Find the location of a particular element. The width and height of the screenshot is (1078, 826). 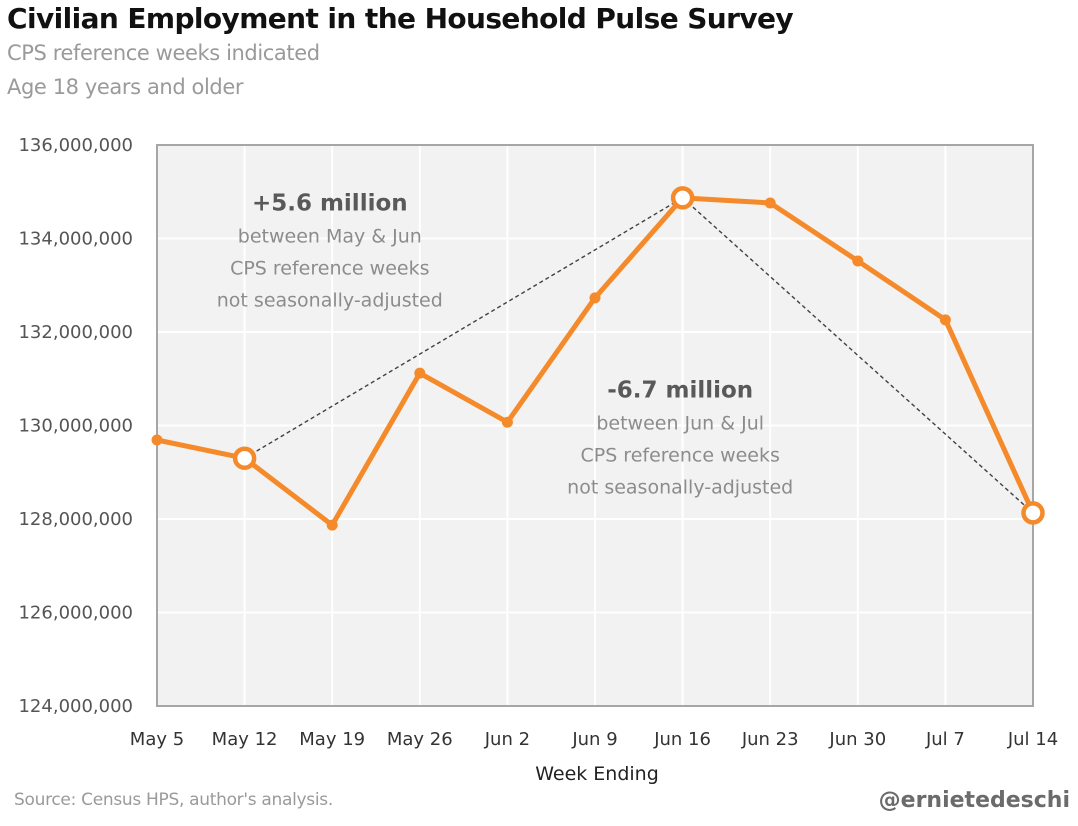

x-tick-label: Jun 30 is located at coordinates (857, 739).